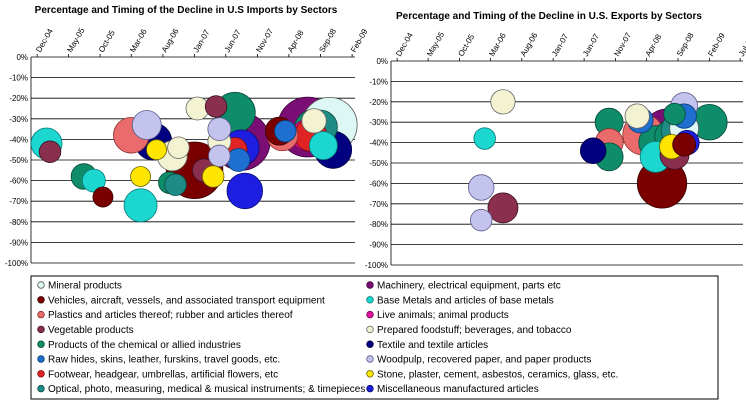 Image resolution: width=746 pixels, height=403 pixels. Describe the element at coordinates (370, 359) in the screenshot. I see `legend-marker-woodpulp-recovered-paper-and-paper-products` at that location.